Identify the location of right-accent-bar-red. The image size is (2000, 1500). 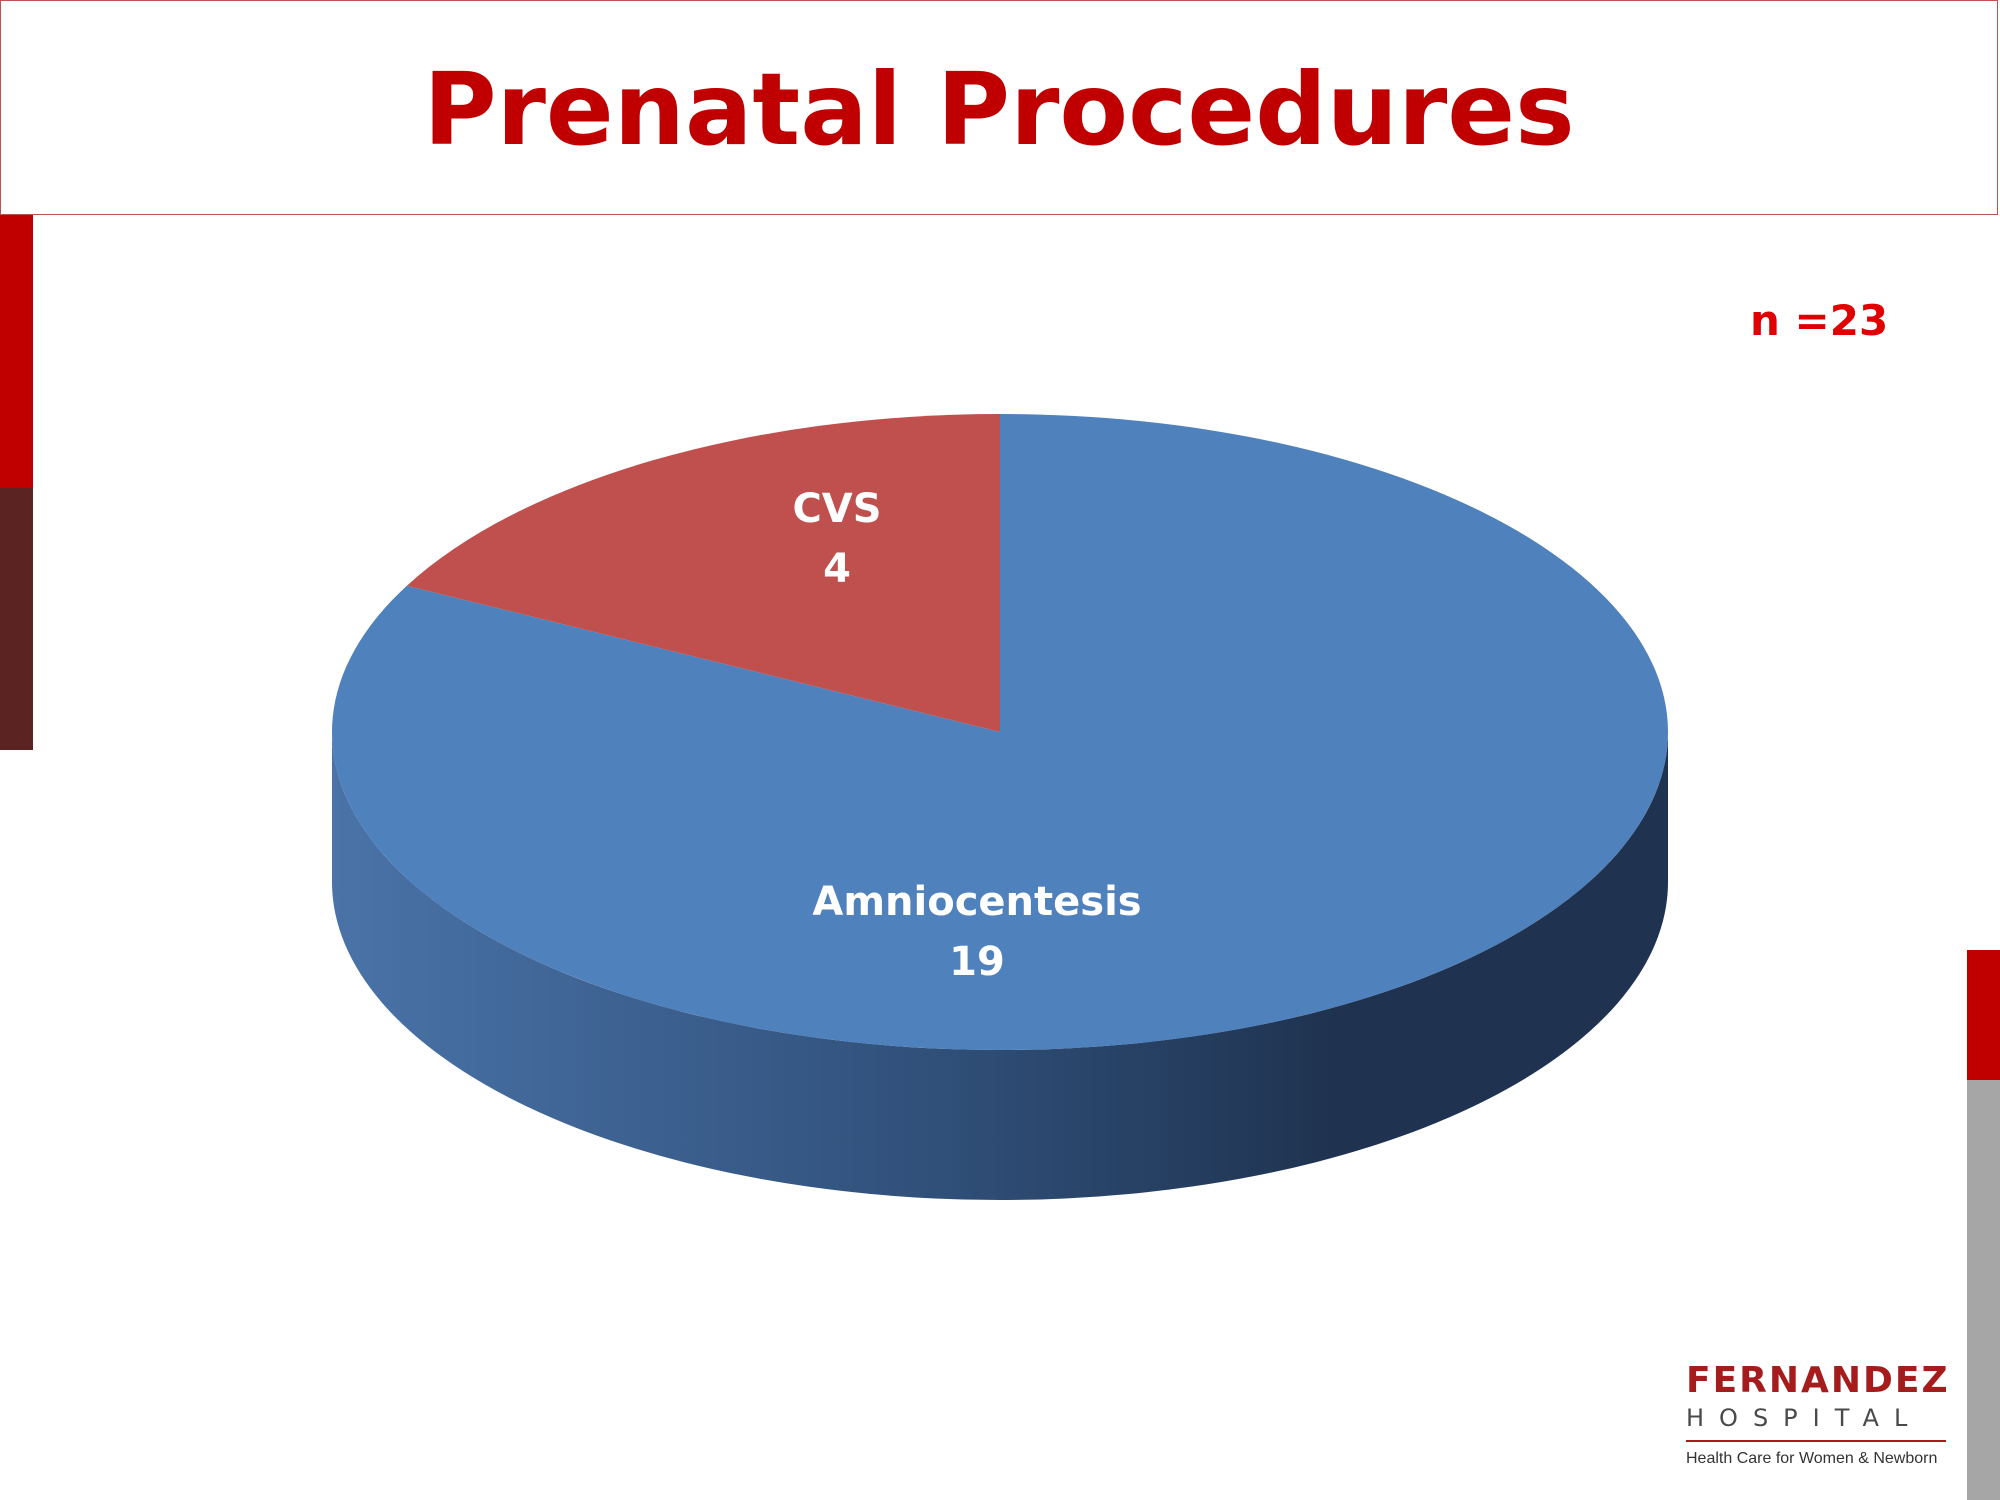
(1983, 1015).